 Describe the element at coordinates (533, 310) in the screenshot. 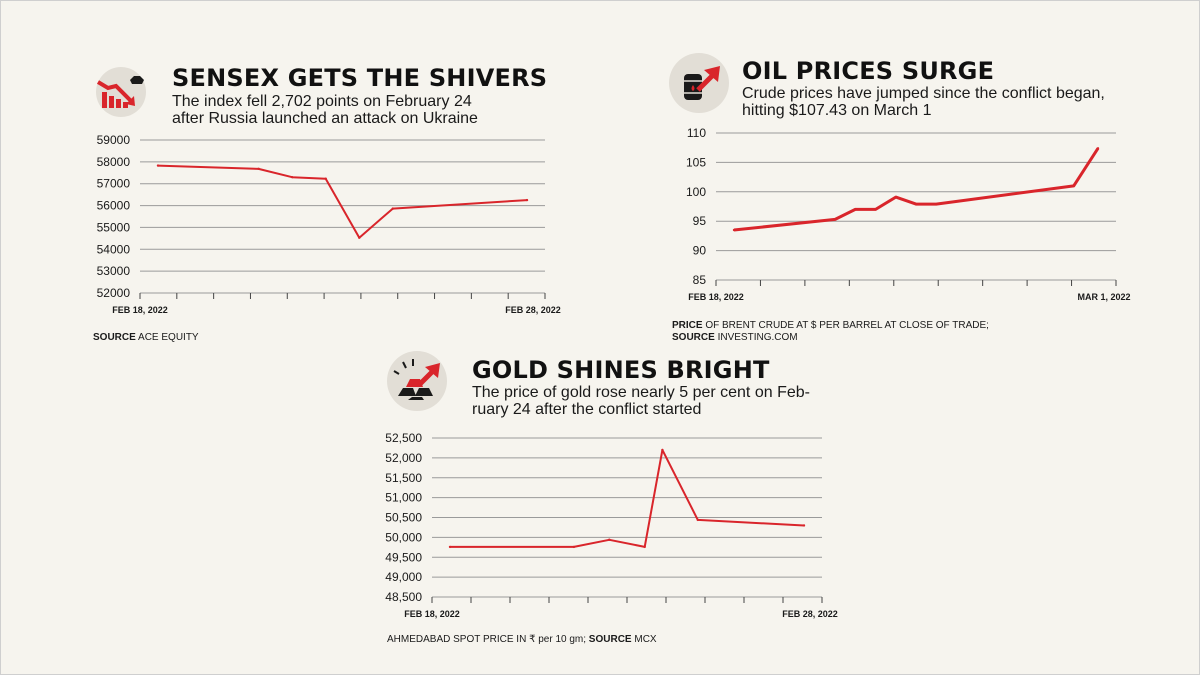

I see `sensex-x-label-end: FEB 28, 2022` at that location.